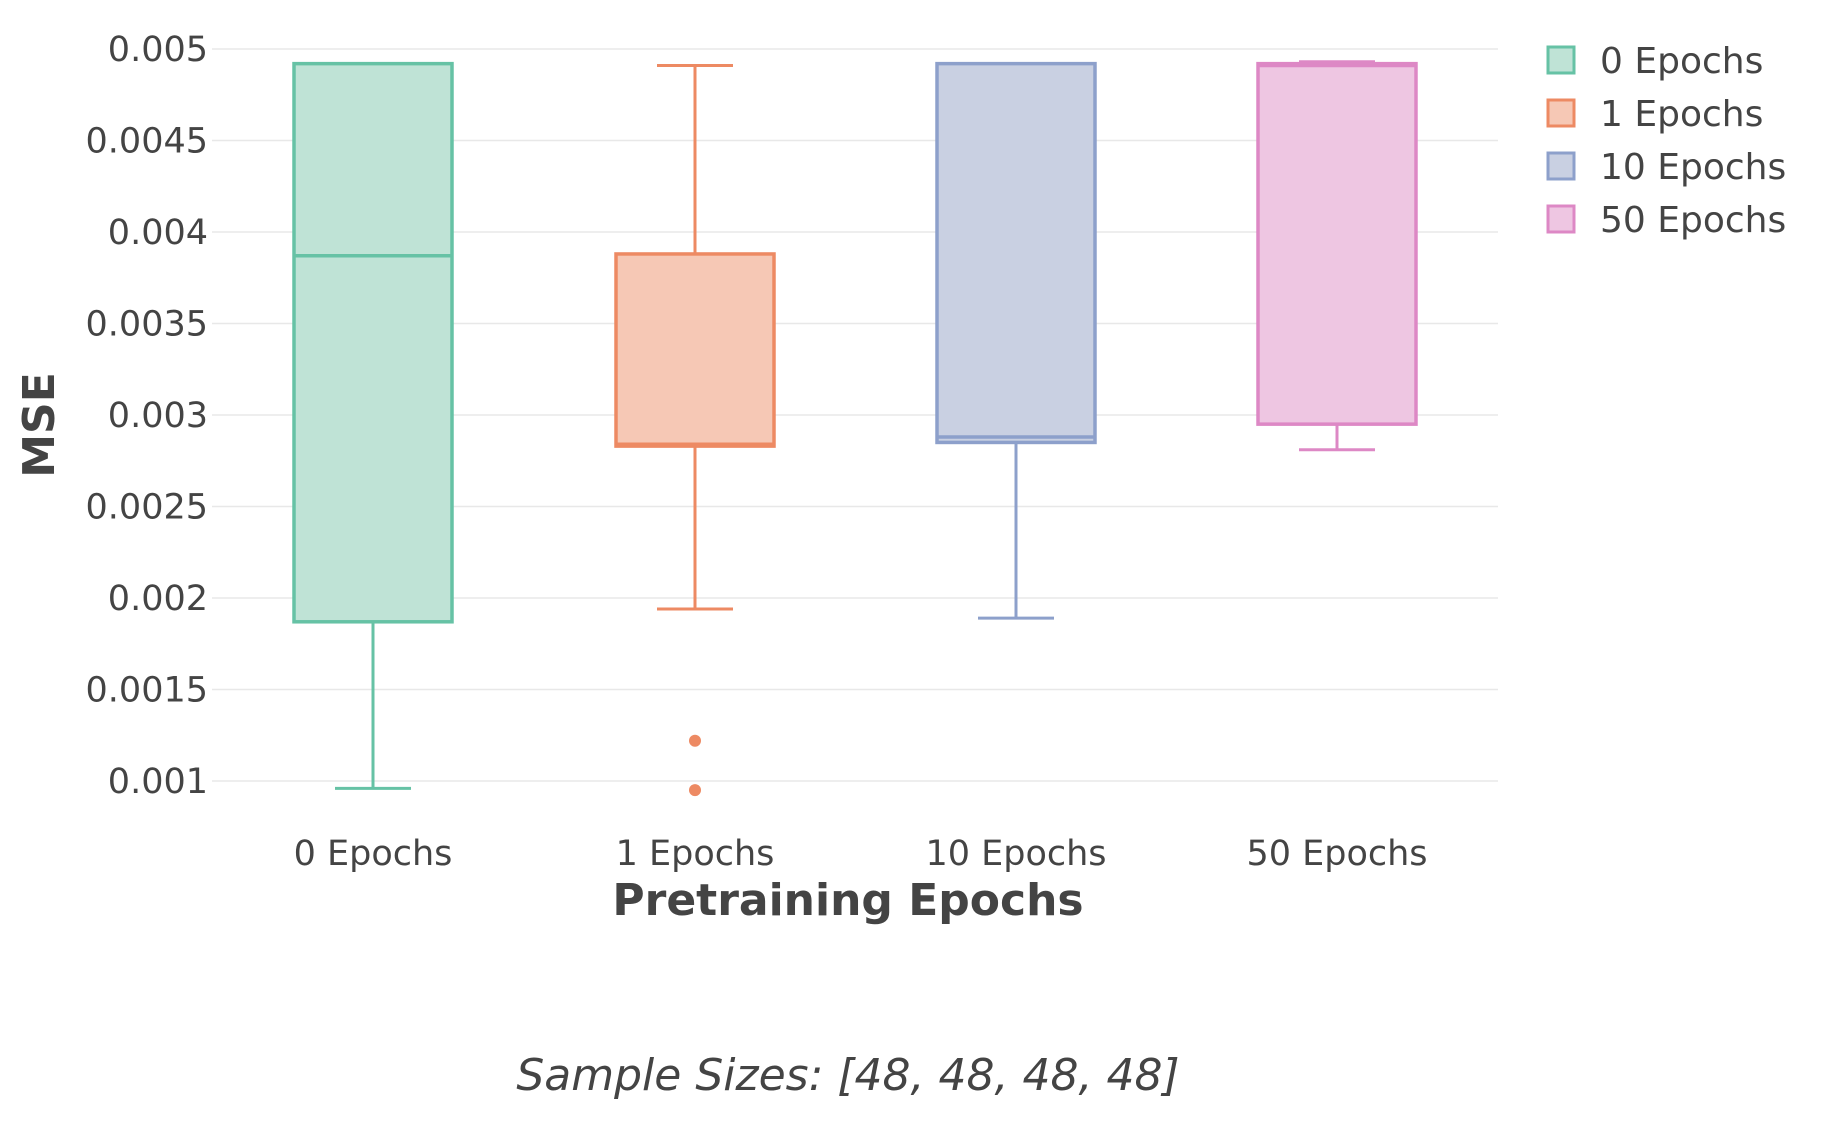  What do you see at coordinates (158, 782) in the screenshot?
I see `y-tick-label: 0.001` at bounding box center [158, 782].